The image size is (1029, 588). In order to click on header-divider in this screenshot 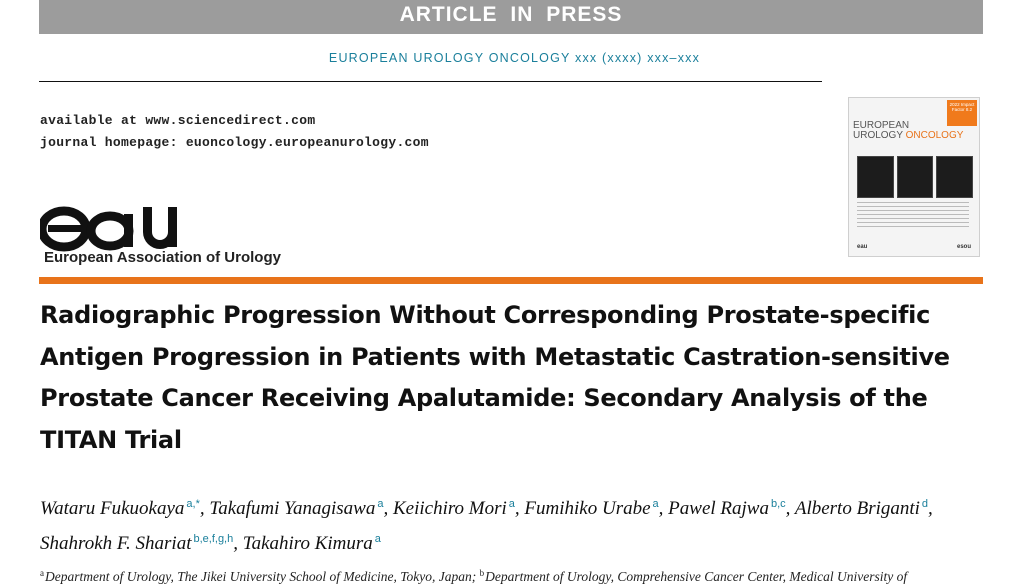, I will do `click(430, 81)`.